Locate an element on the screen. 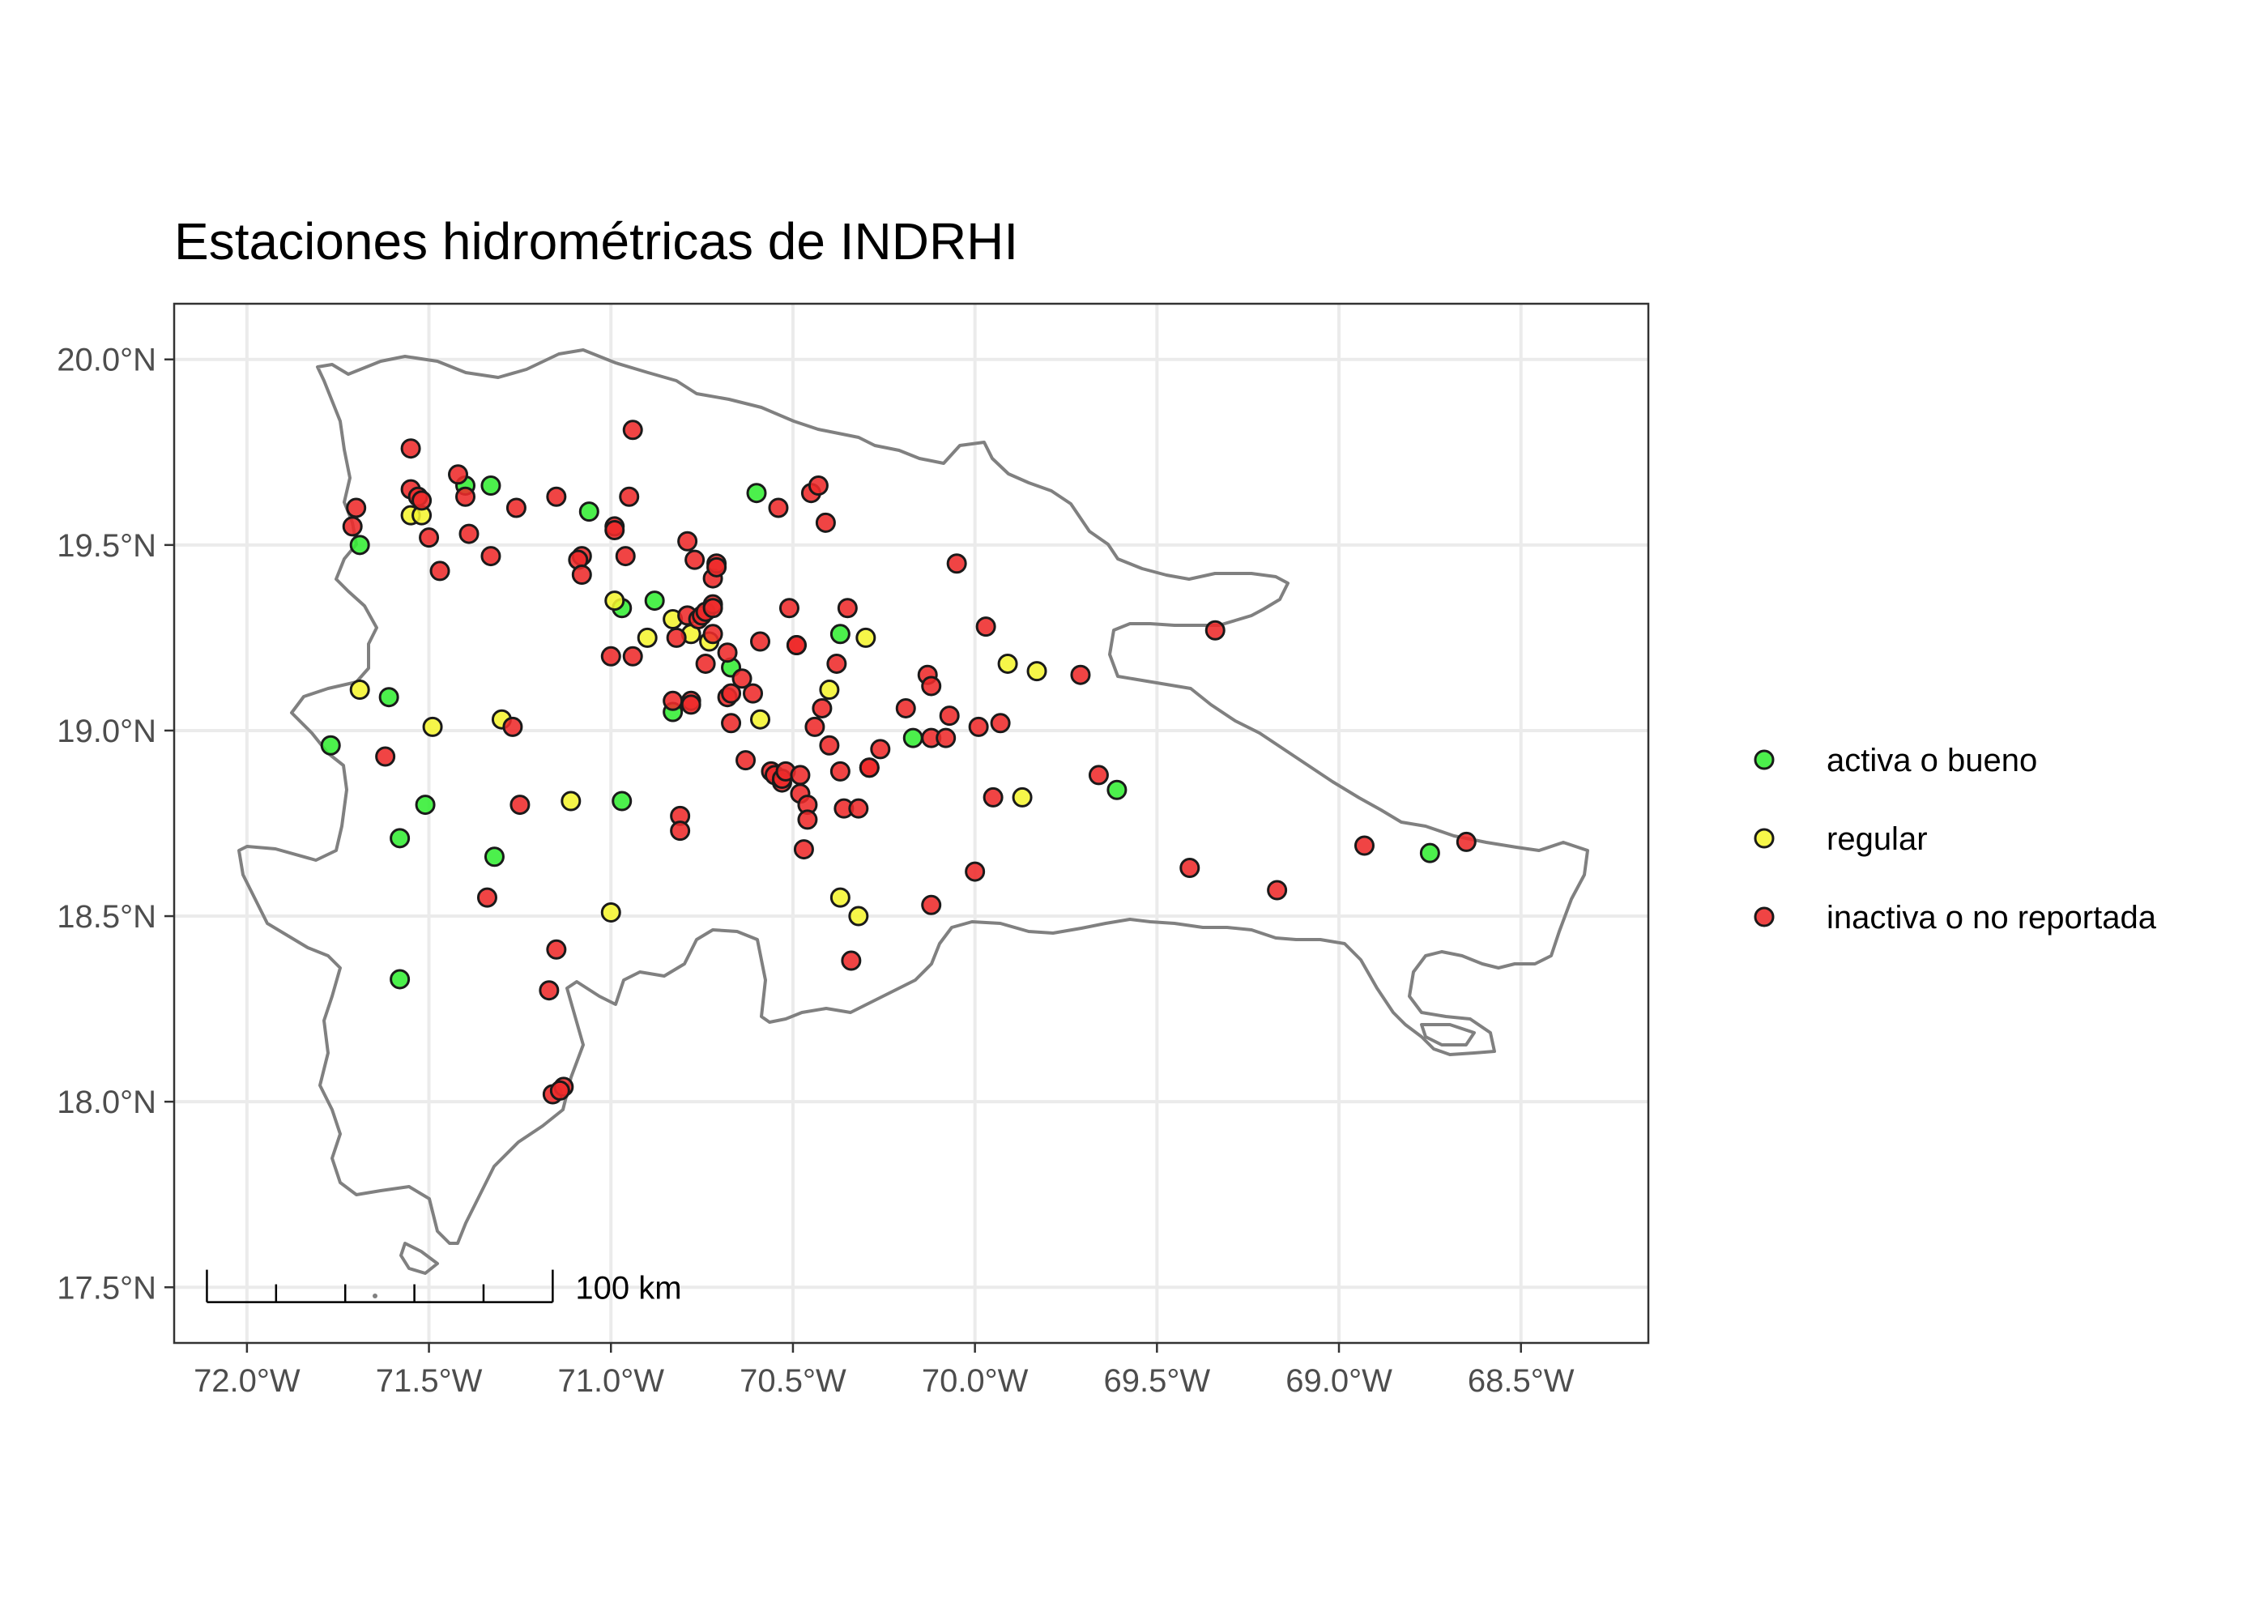  x-tick-label-7: 68.5°W is located at coordinates (1521, 1381).